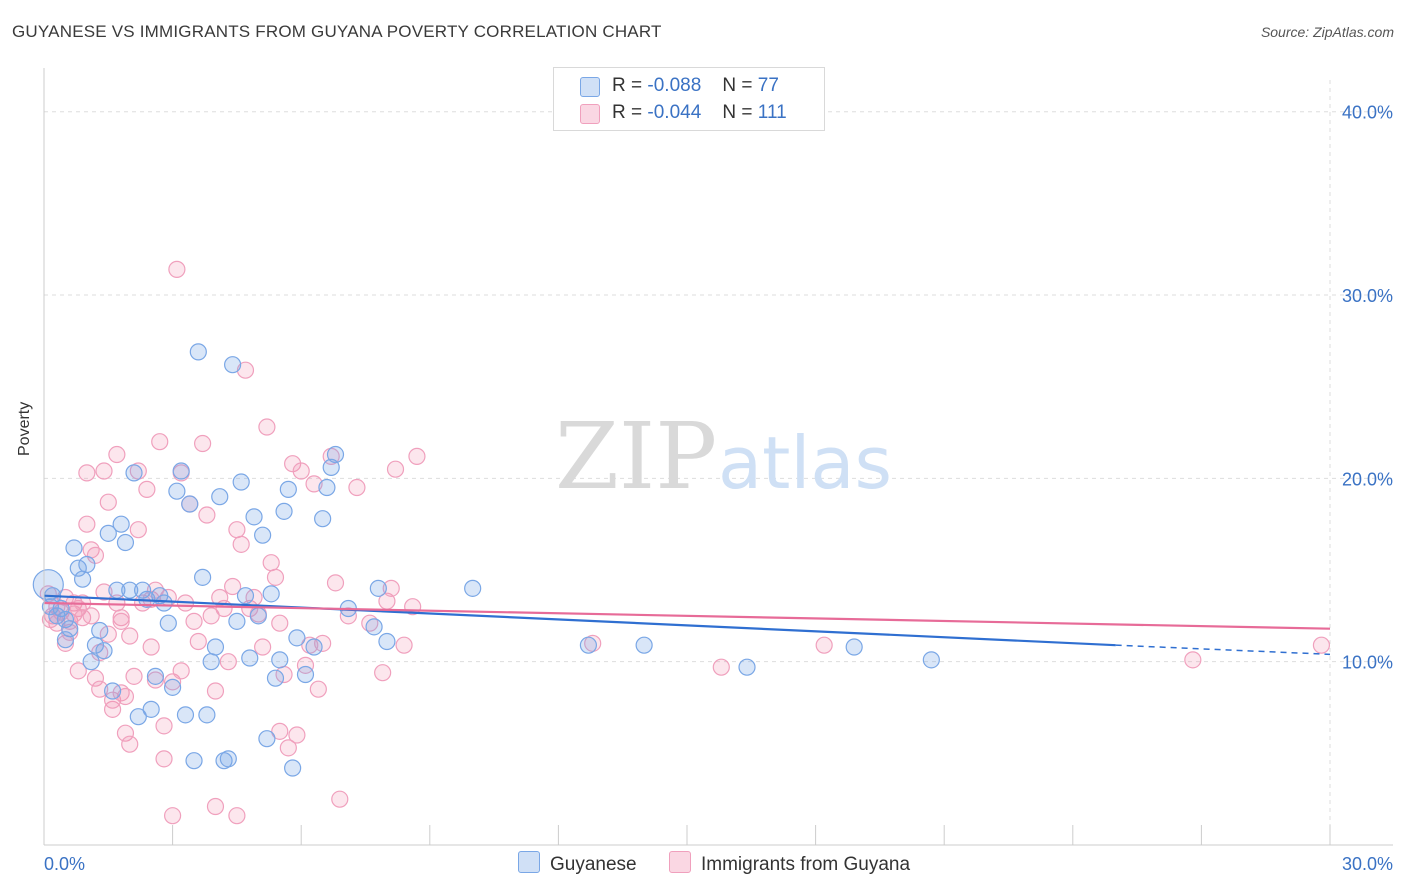 This screenshot has width=1406, height=892. Describe the element at coordinates (805, 463) in the screenshot. I see `watermark-atlas: atlas` at that location.